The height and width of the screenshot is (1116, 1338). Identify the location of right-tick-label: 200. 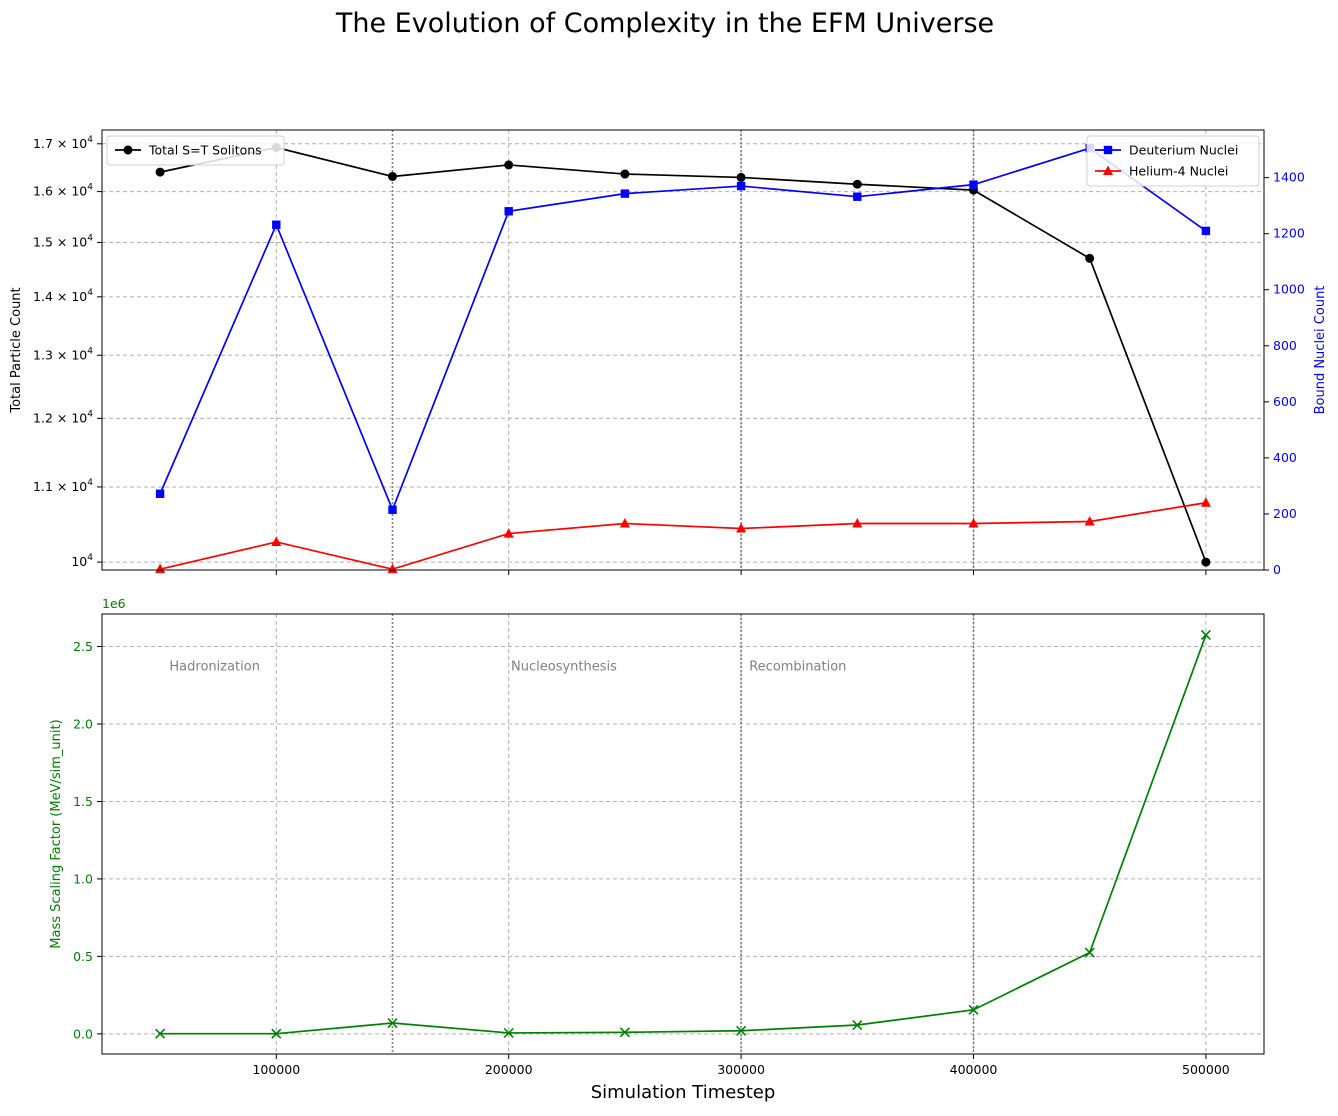
(1285, 513).